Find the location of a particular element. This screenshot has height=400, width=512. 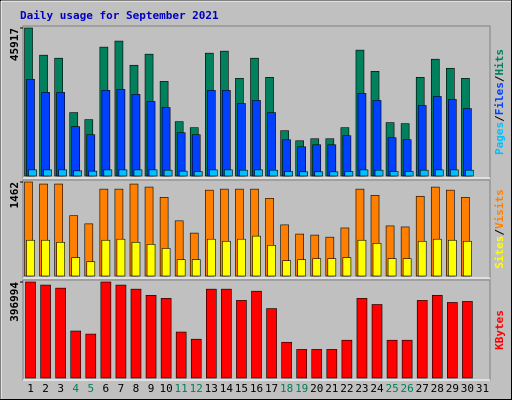

x-tick-label: 23 is located at coordinates (361, 388).